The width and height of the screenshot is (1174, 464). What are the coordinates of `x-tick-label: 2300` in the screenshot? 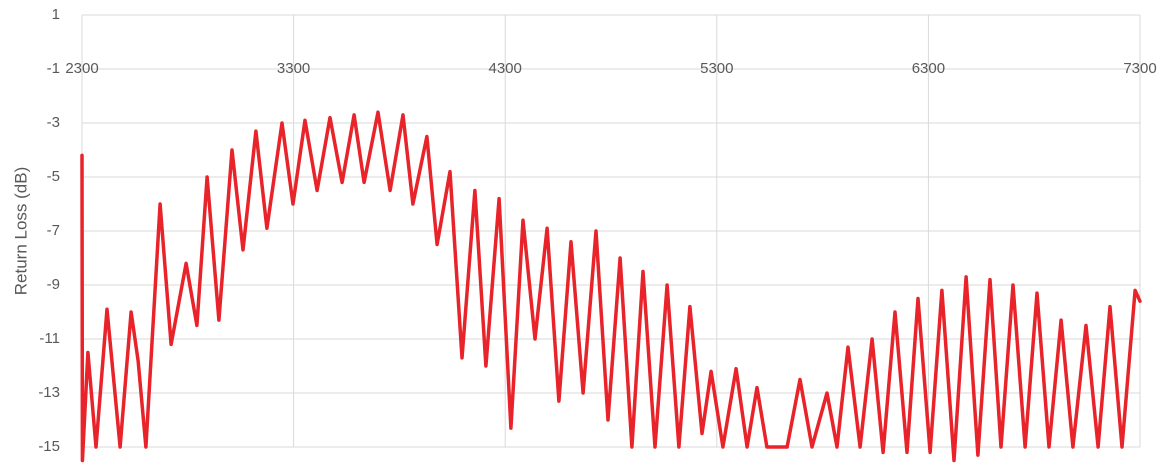 It's located at (81, 68).